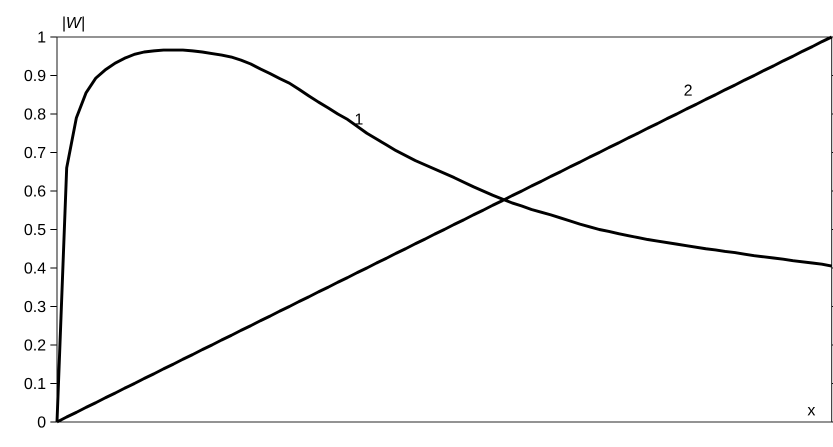 The width and height of the screenshot is (833, 447). Describe the element at coordinates (812, 411) in the screenshot. I see `x-axis-title: x` at that location.